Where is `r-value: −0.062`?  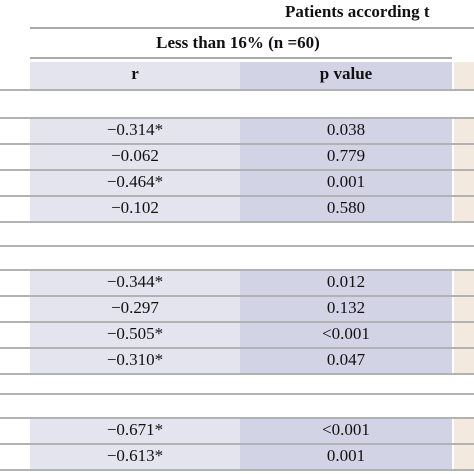
r-value: −0.062 is located at coordinates (135, 155).